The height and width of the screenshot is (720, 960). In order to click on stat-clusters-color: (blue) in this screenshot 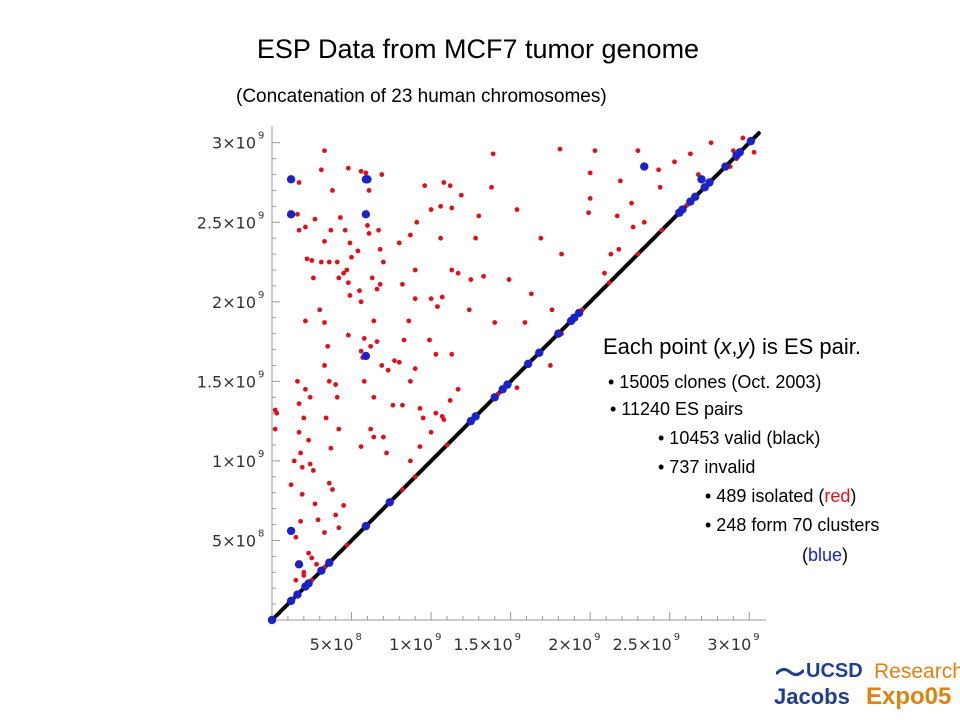, I will do `click(825, 555)`.